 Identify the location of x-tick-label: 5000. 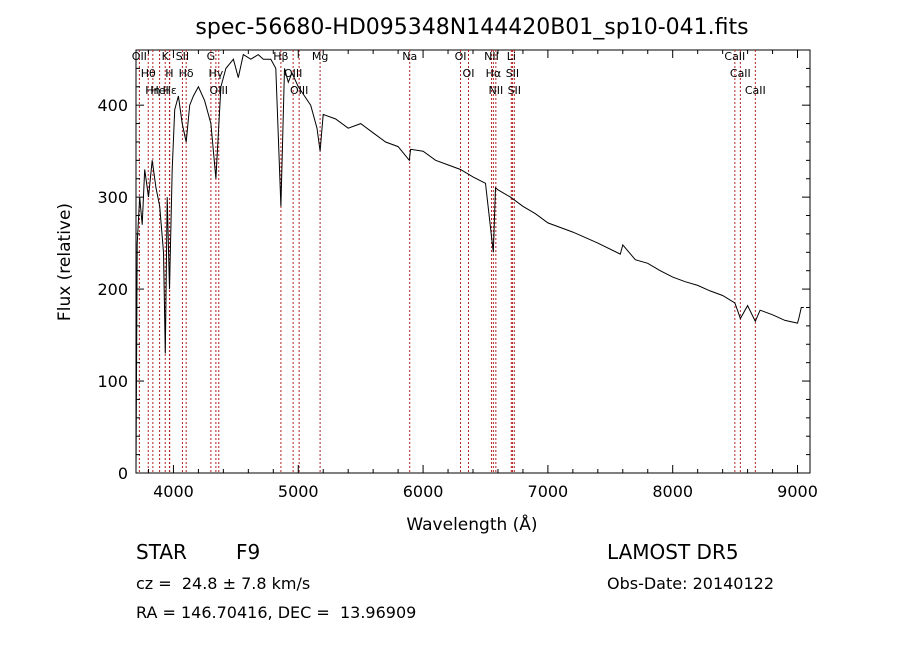
(298, 491).